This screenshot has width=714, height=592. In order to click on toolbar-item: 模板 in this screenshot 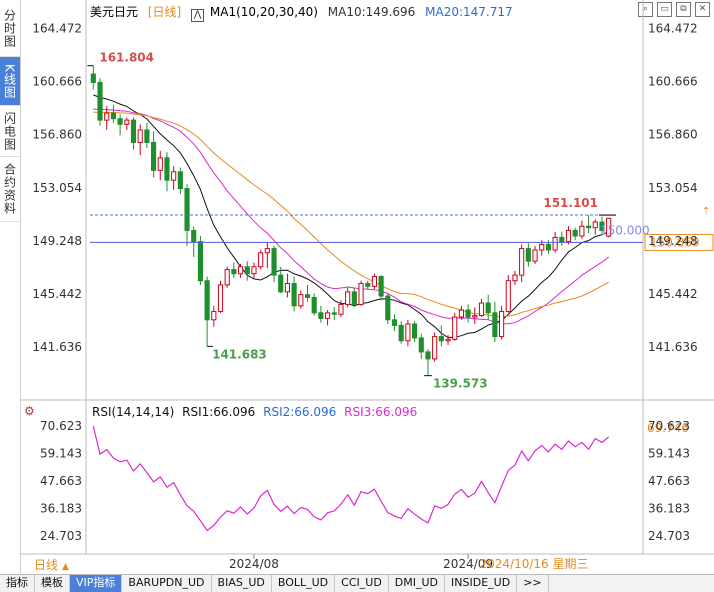, I will do `click(52, 583)`.